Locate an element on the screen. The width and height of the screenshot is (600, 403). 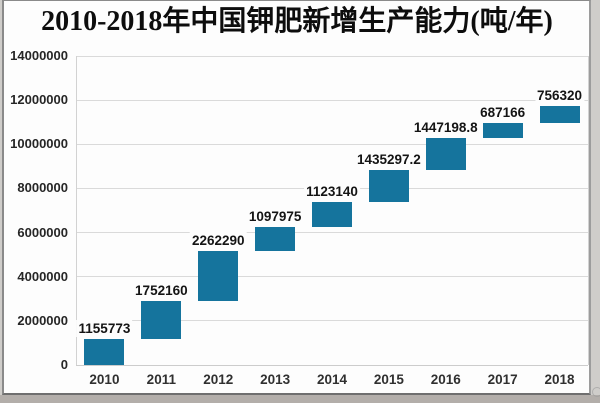
data-label-2014: 1123140 is located at coordinates (332, 191).